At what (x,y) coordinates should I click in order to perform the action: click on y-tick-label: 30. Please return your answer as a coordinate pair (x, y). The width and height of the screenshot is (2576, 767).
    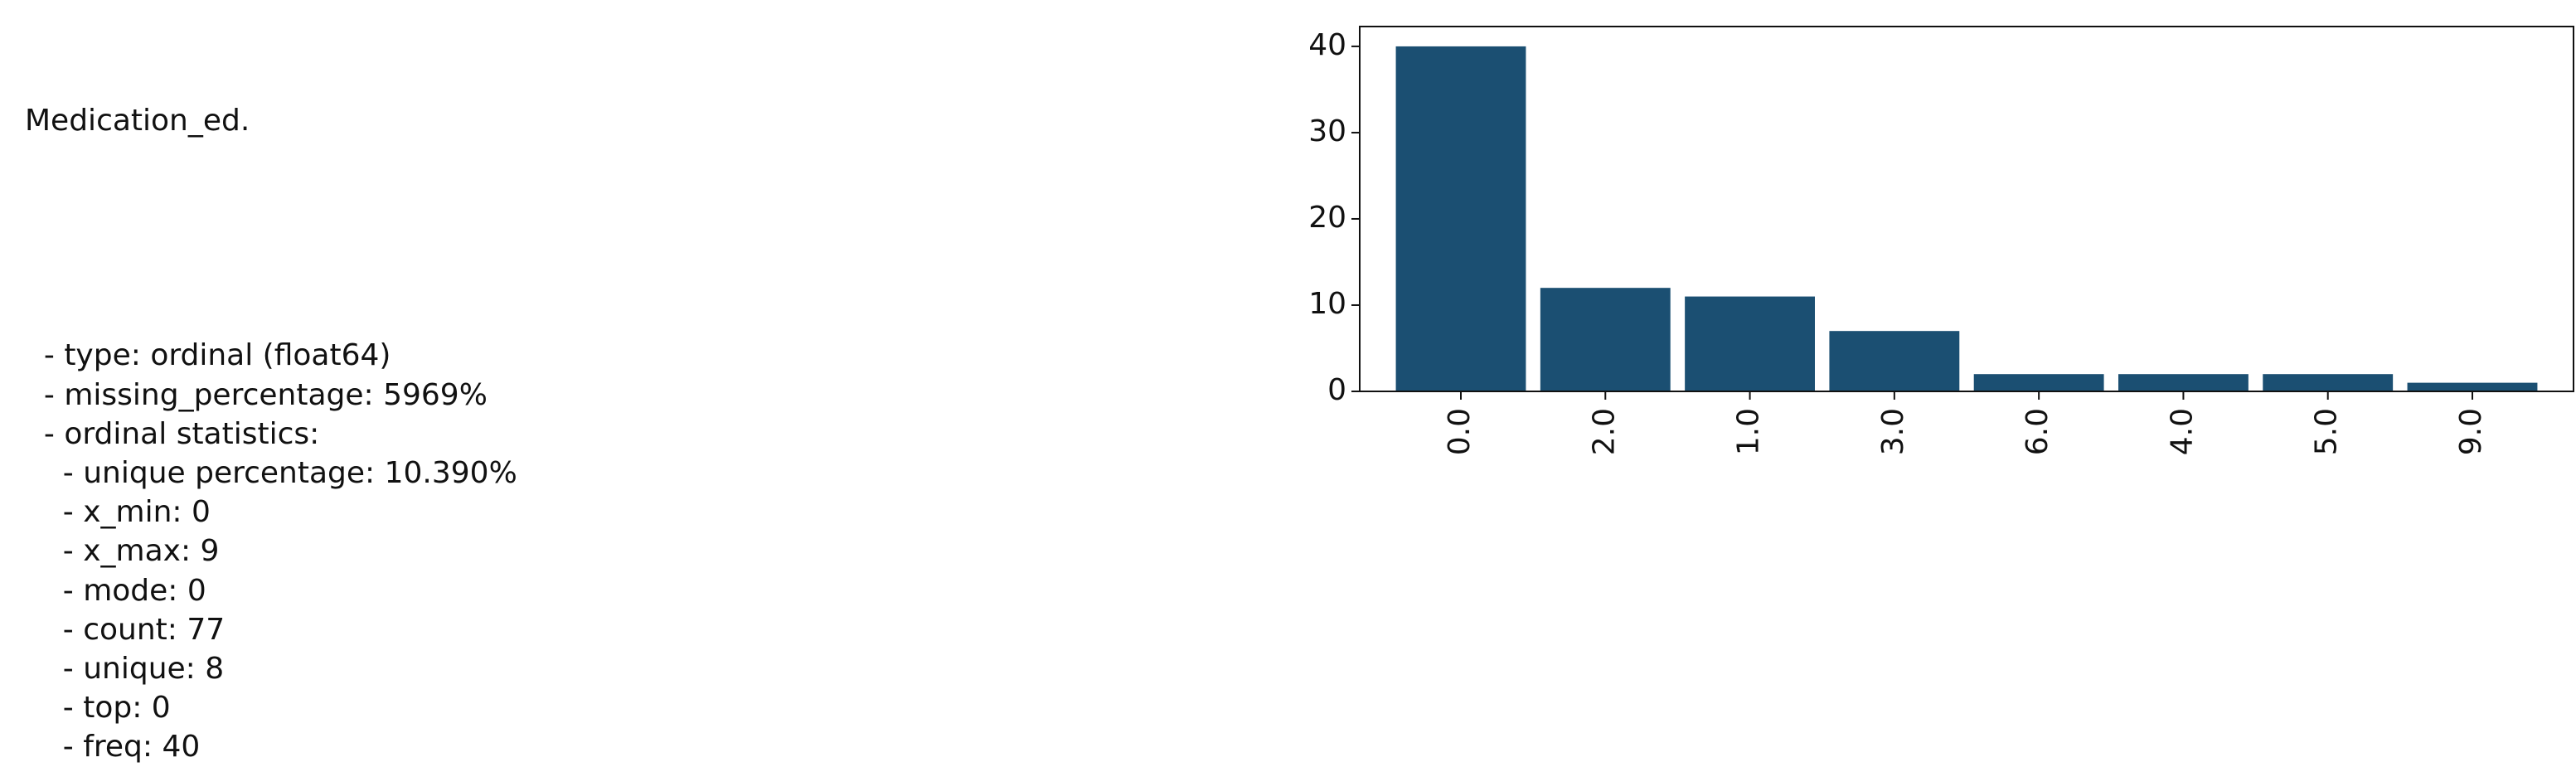
    Looking at the image, I should click on (1327, 131).